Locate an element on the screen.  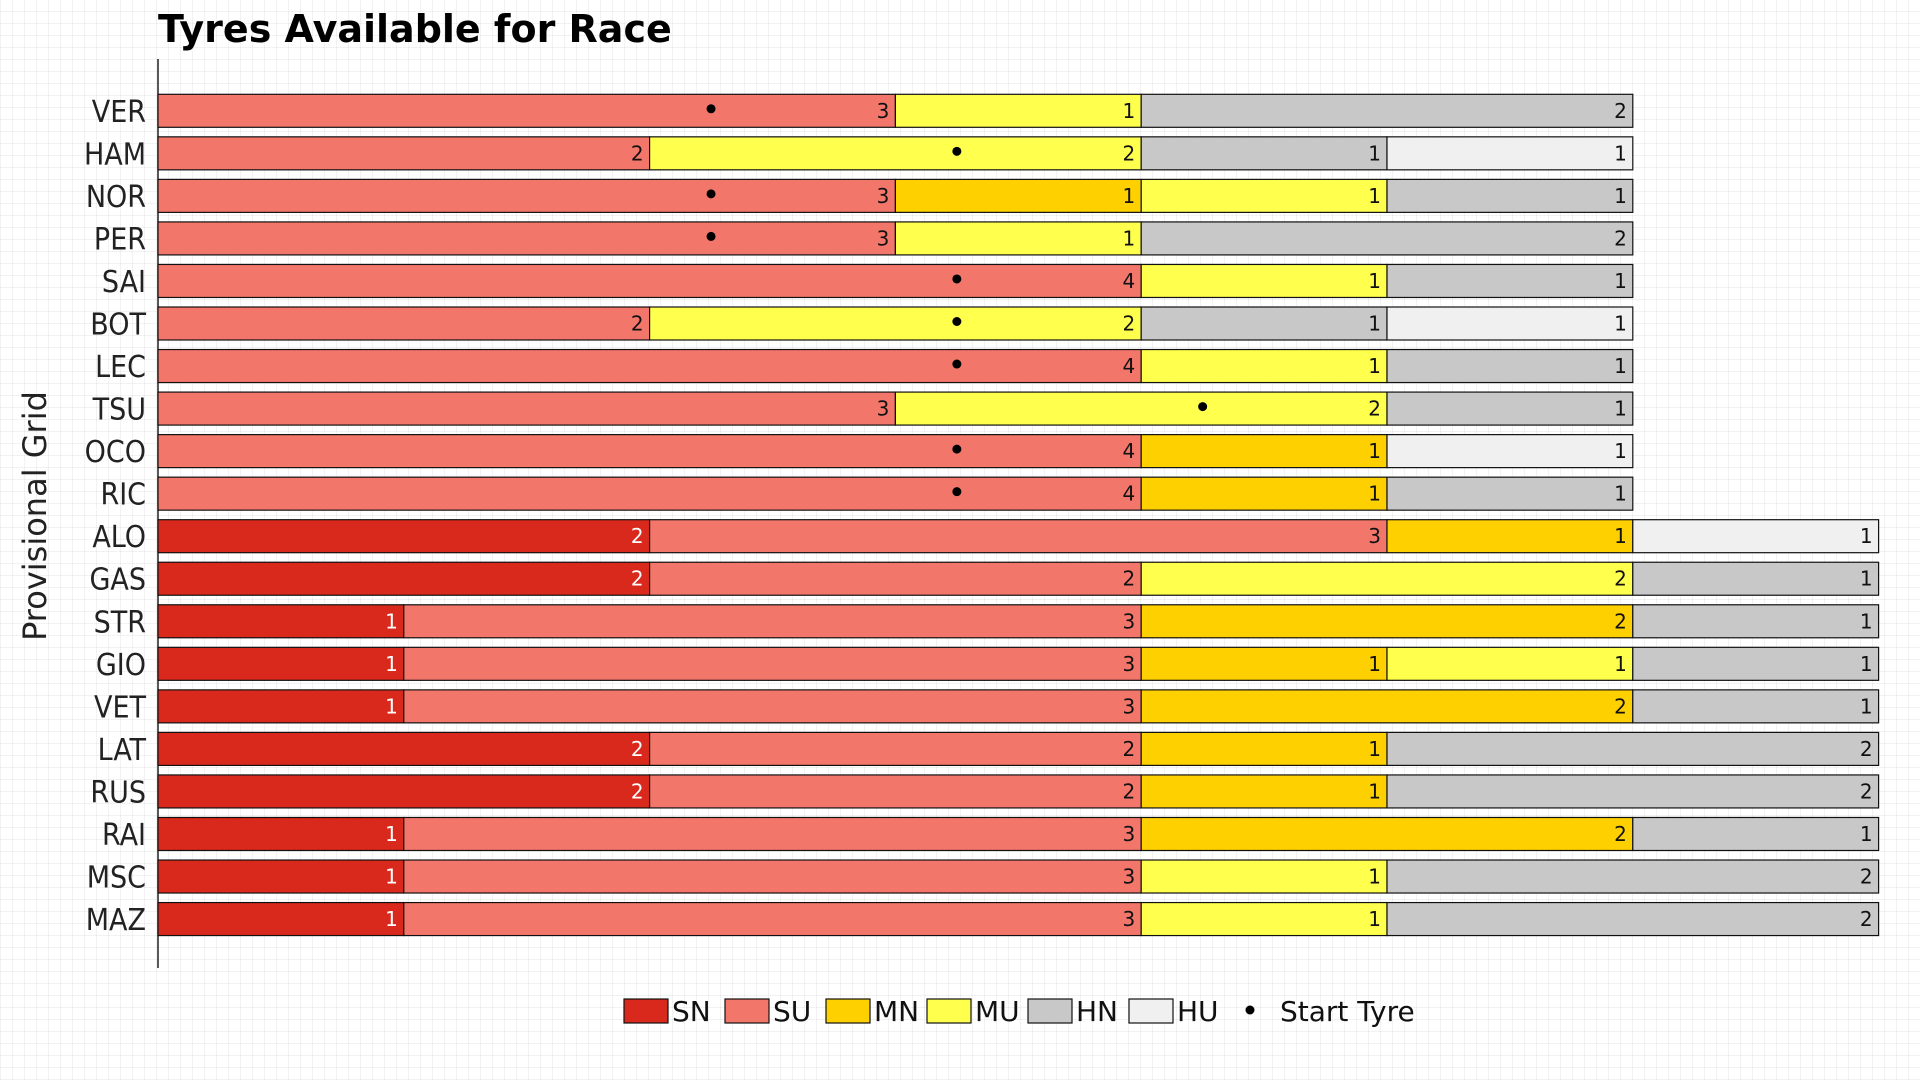
driver-row-vet: VET 1 3 2 1 is located at coordinates (987, 707).